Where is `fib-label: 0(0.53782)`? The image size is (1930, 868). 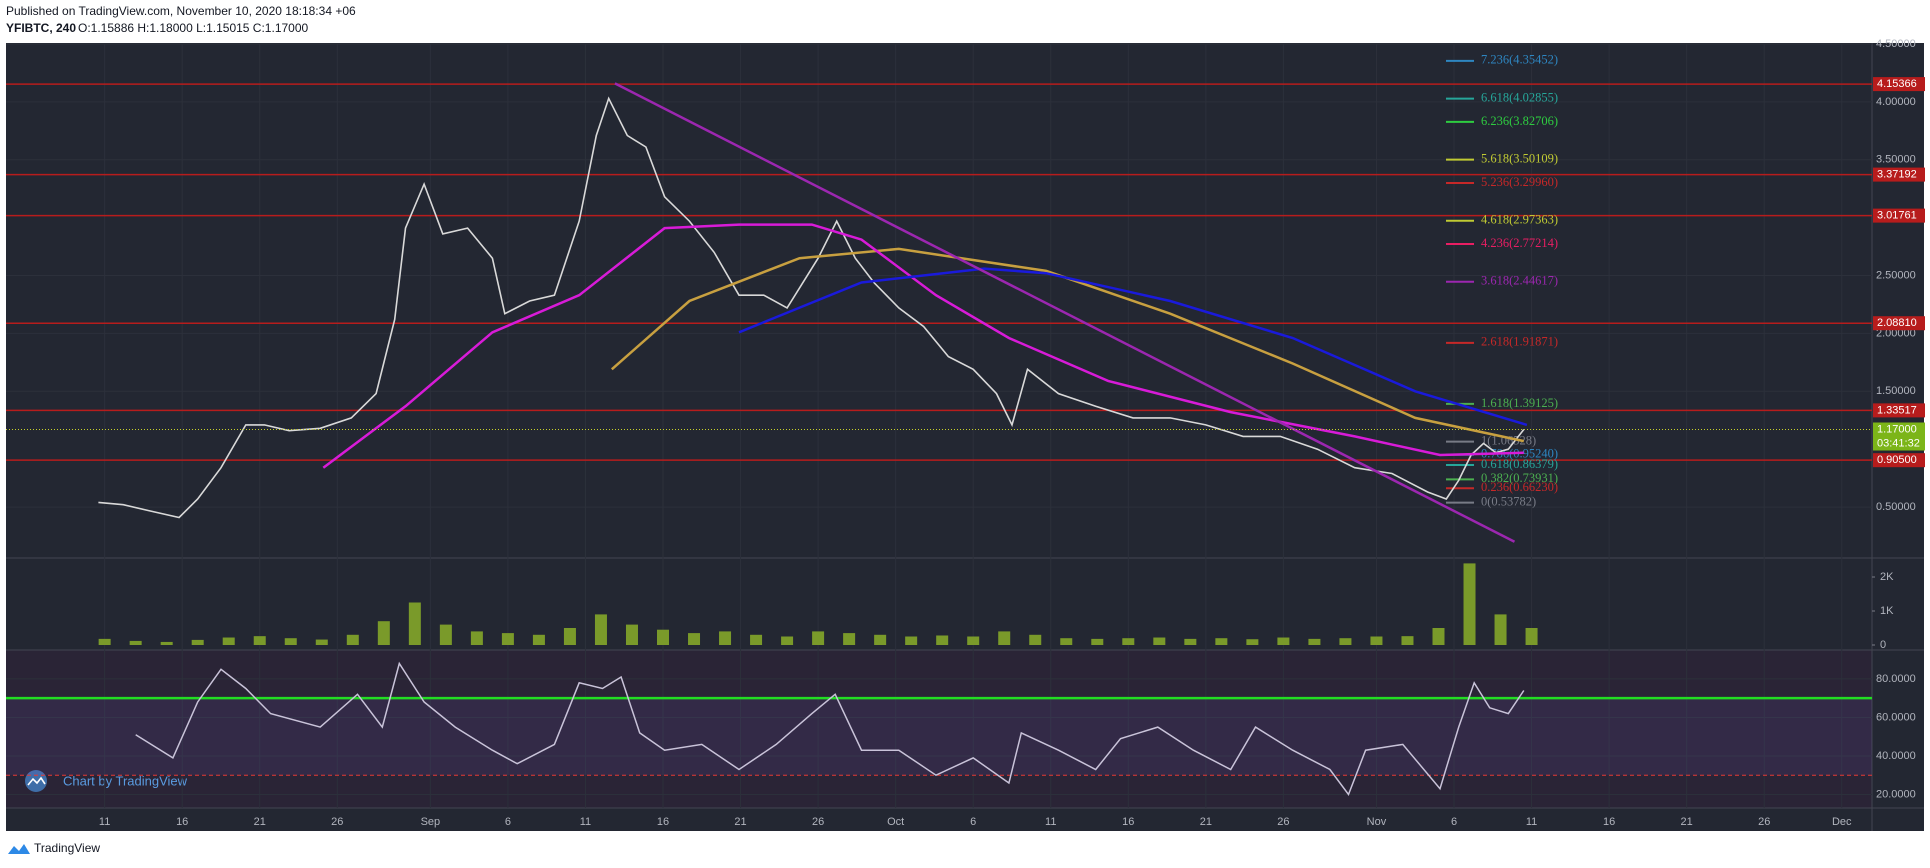 fib-label: 0(0.53782) is located at coordinates (1508, 502).